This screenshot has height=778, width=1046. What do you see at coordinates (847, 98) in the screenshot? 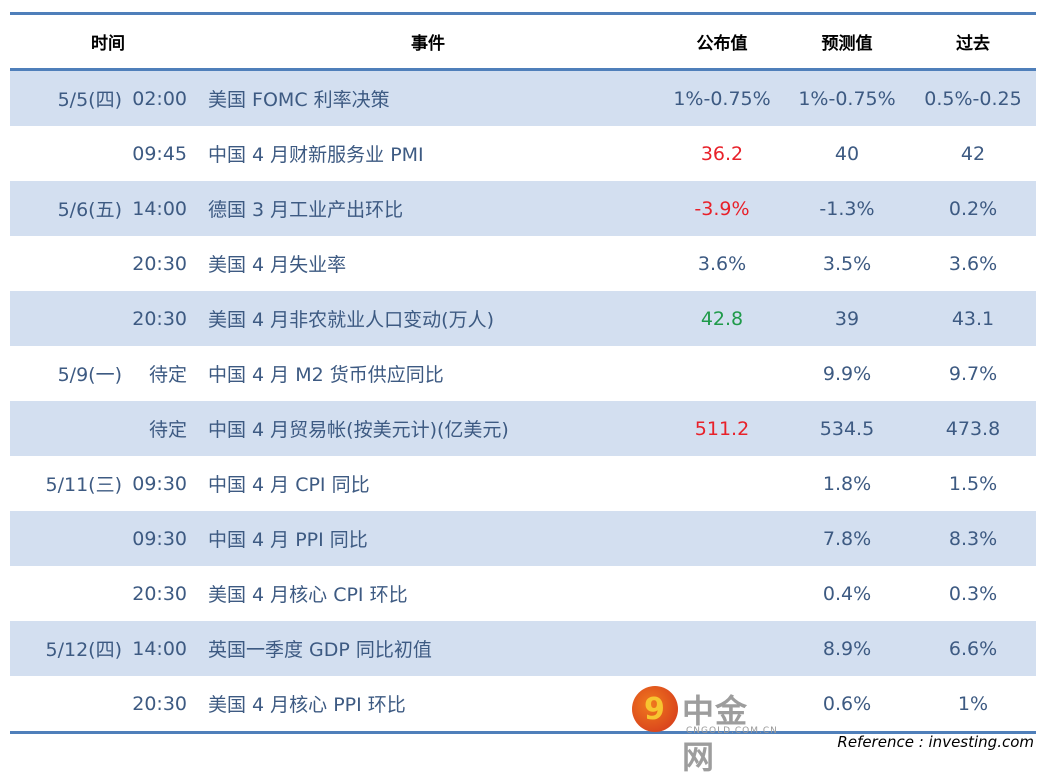
I see `row-forecast: 1%-0.75%` at bounding box center [847, 98].